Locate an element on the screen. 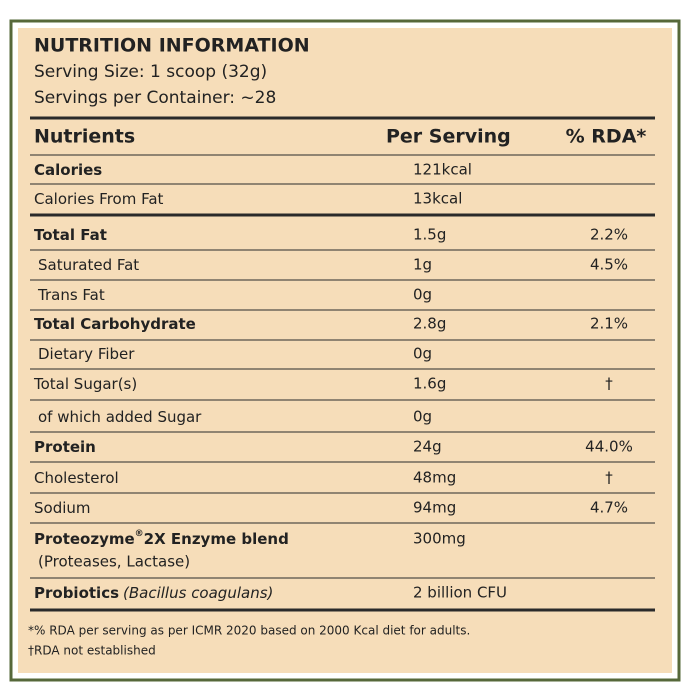 Image resolution: width=690 pixels, height=700 pixels. nutrient: of which added Sugar is located at coordinates (120, 417).